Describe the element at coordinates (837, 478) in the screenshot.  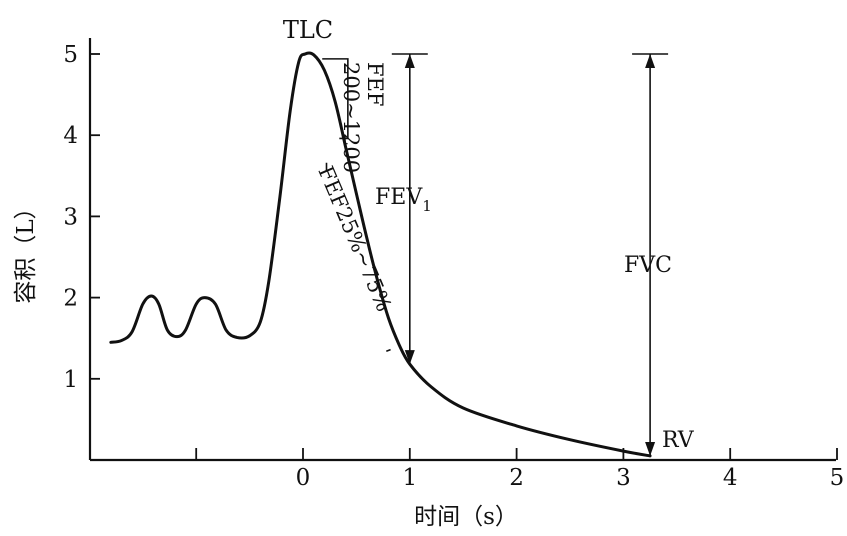
I see `x-tick-label: 5` at that location.